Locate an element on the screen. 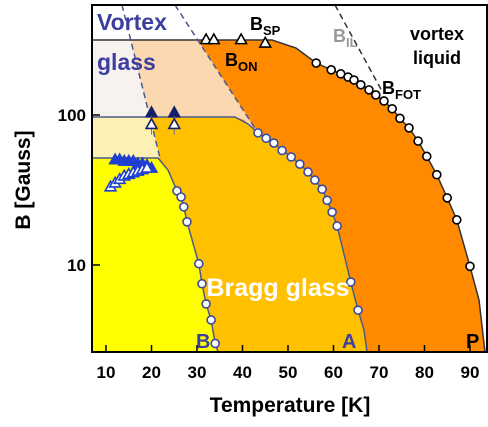 Image resolution: width=488 pixels, height=427 pixels. x-tick-label: 50 is located at coordinates (288, 372).